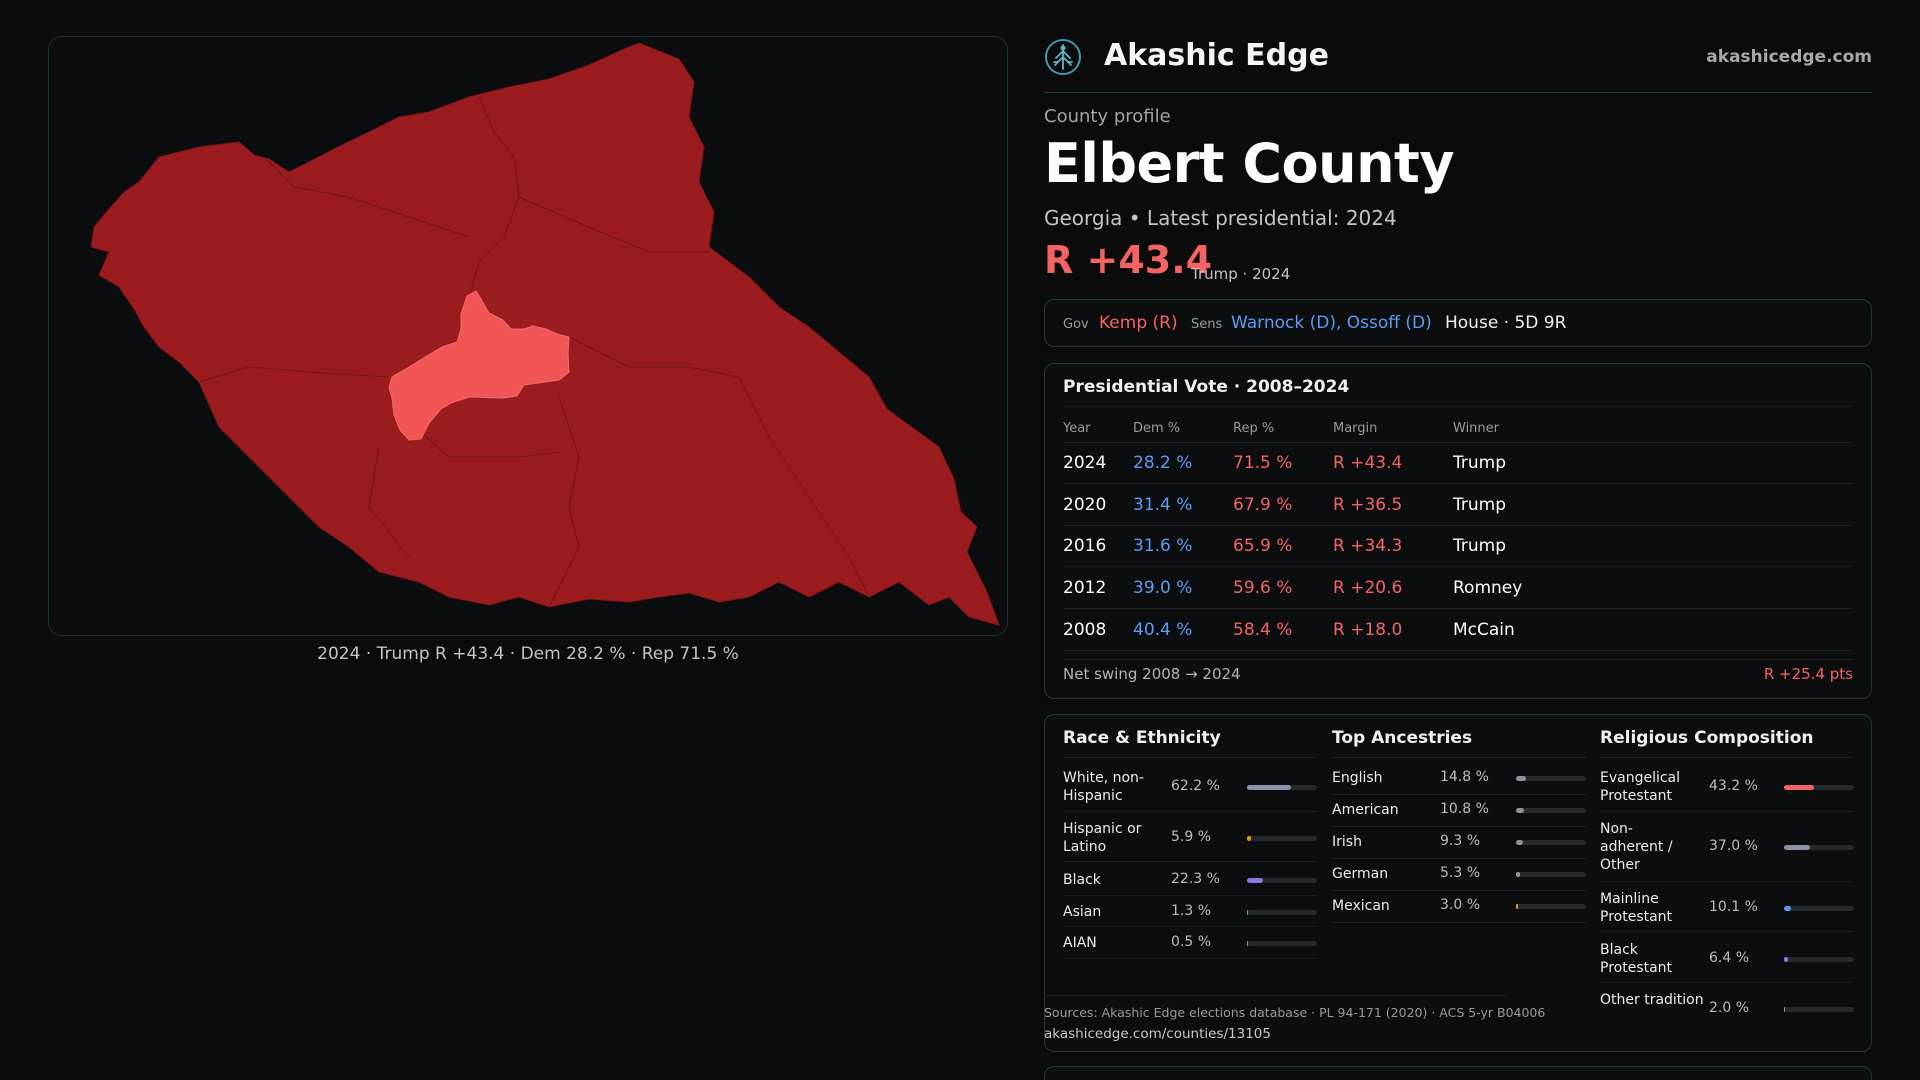 The image size is (1920, 1080). Describe the element at coordinates (1138, 323) in the screenshot. I see `governor-name: Kemp (R)` at that location.